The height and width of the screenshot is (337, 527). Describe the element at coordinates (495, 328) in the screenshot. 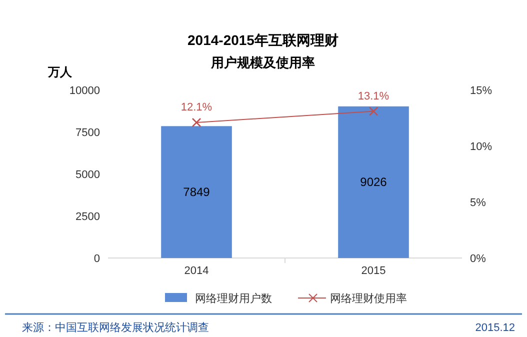

I see `text: 2015.12` at that location.